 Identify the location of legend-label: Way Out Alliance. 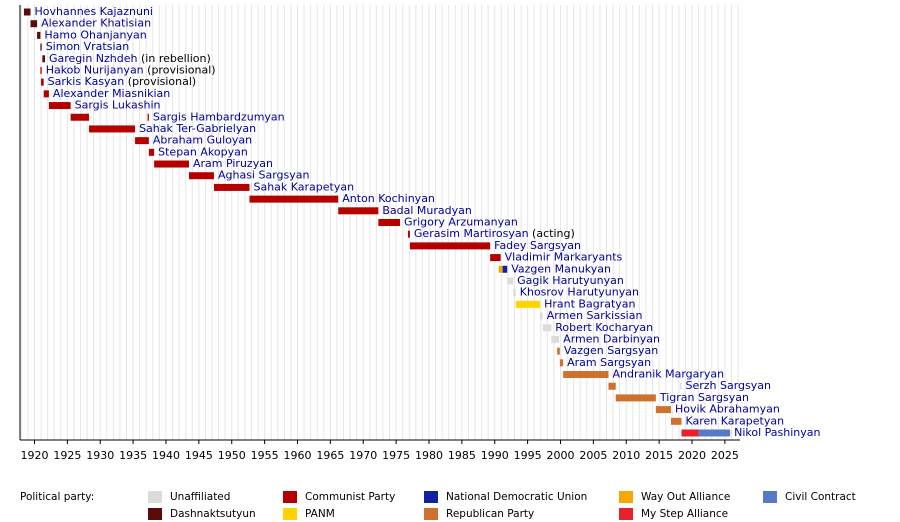
(685, 497).